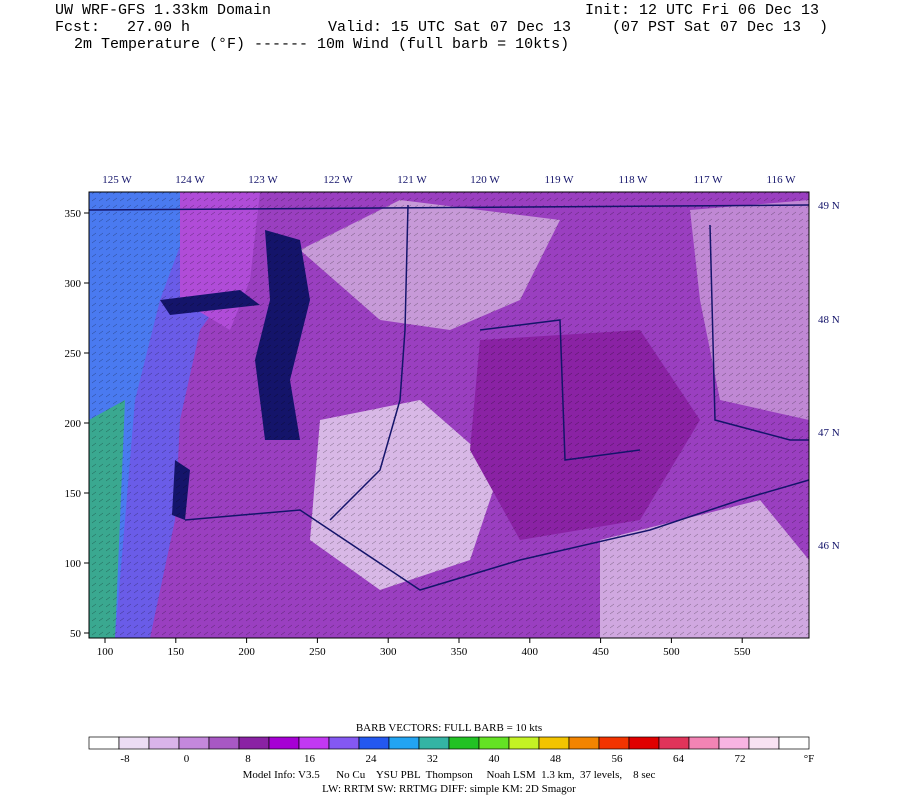 Image resolution: width=900 pixels, height=800 pixels. What do you see at coordinates (618, 759) in the screenshot?
I see `colorbar-label: 56` at bounding box center [618, 759].